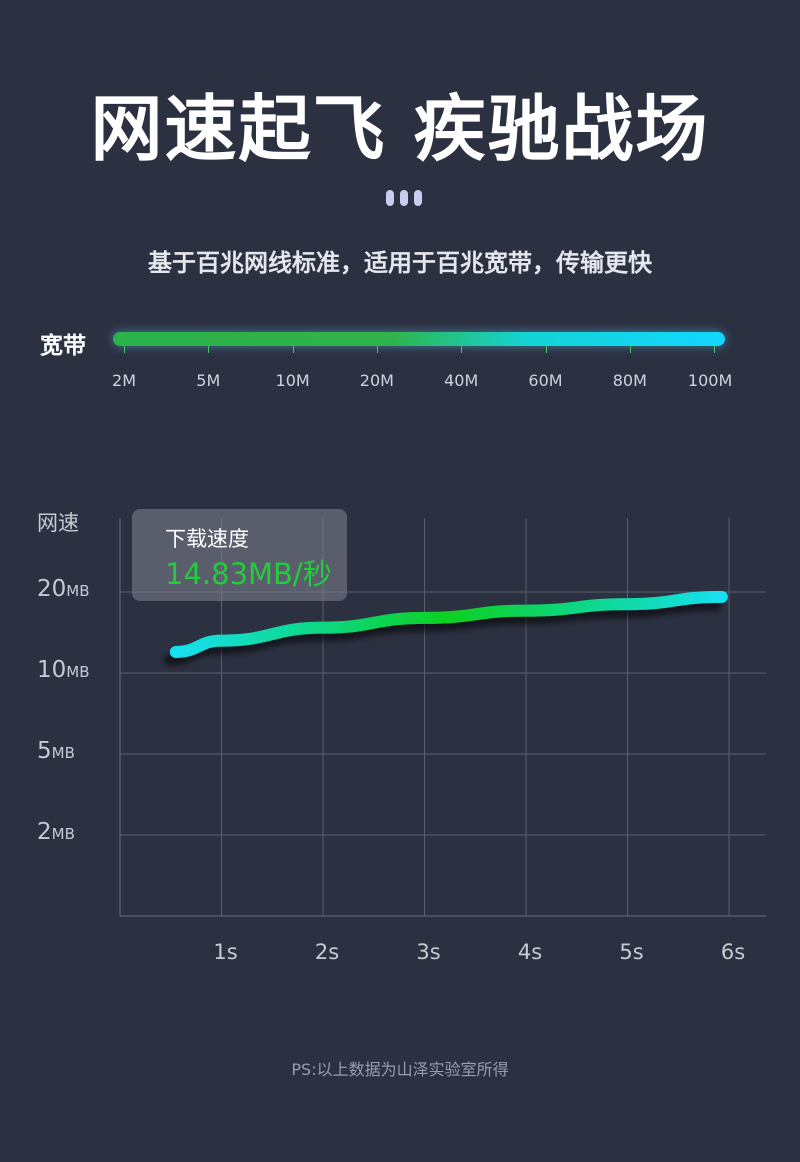 The height and width of the screenshot is (1162, 800). Describe the element at coordinates (292, 380) in the screenshot. I see `bandwidth-tick-label: 10M` at that location.